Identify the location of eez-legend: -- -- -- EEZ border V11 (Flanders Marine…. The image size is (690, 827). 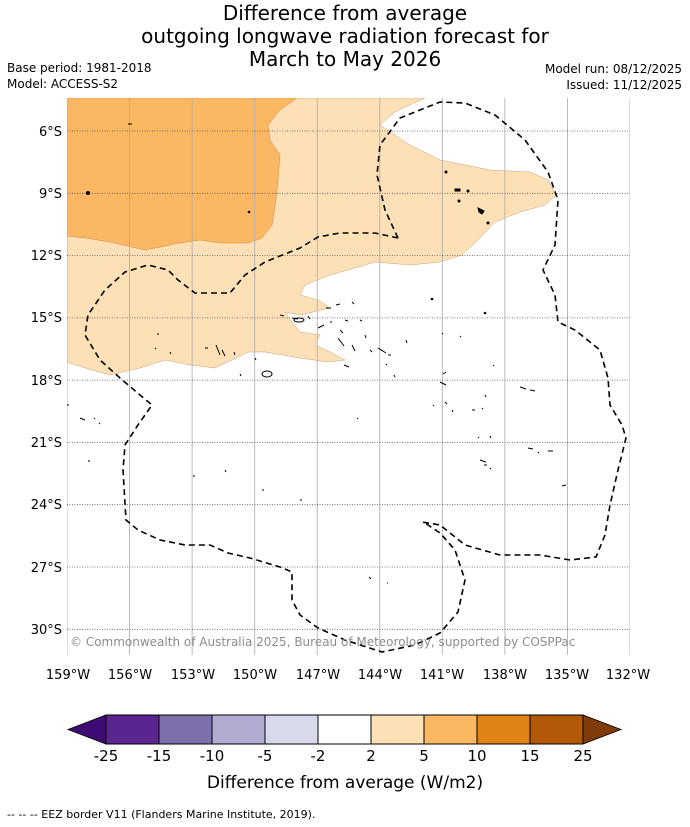
(161, 814).